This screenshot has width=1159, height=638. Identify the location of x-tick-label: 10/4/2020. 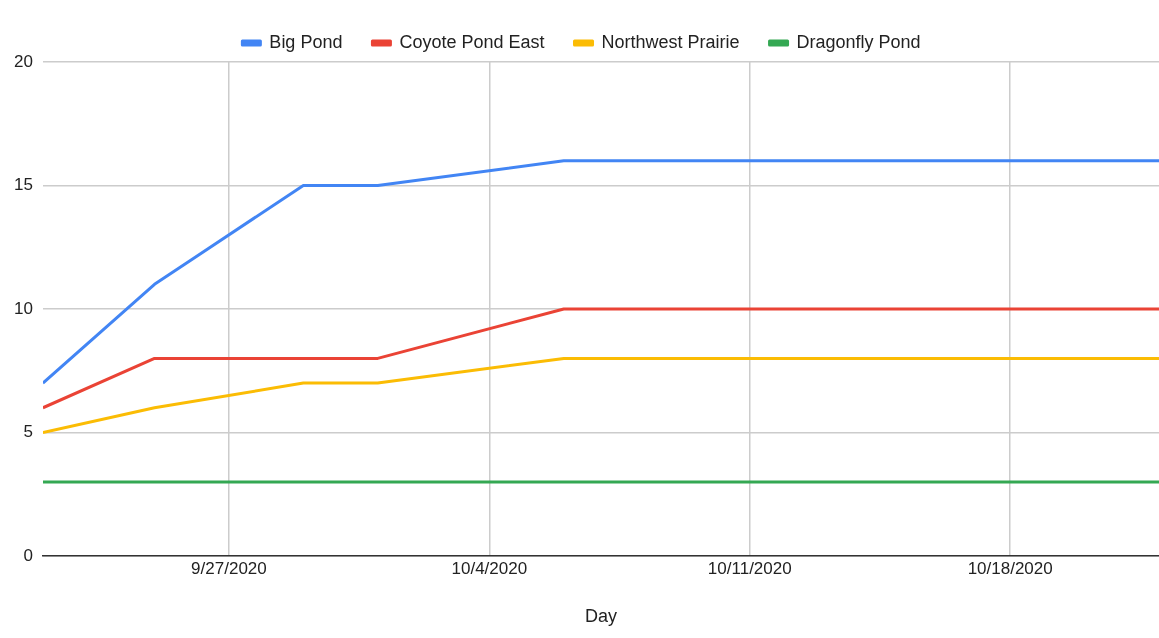
(489, 568).